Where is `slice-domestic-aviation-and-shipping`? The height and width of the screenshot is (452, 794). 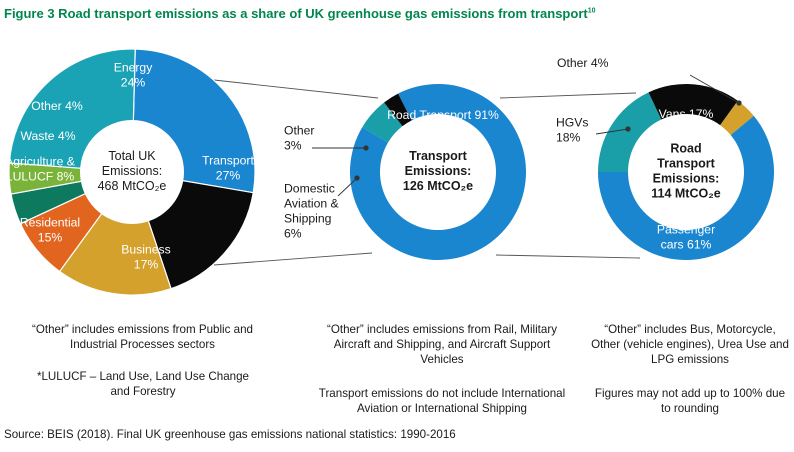
slice-domestic-aviation-and-shipping is located at coordinates (382, 122).